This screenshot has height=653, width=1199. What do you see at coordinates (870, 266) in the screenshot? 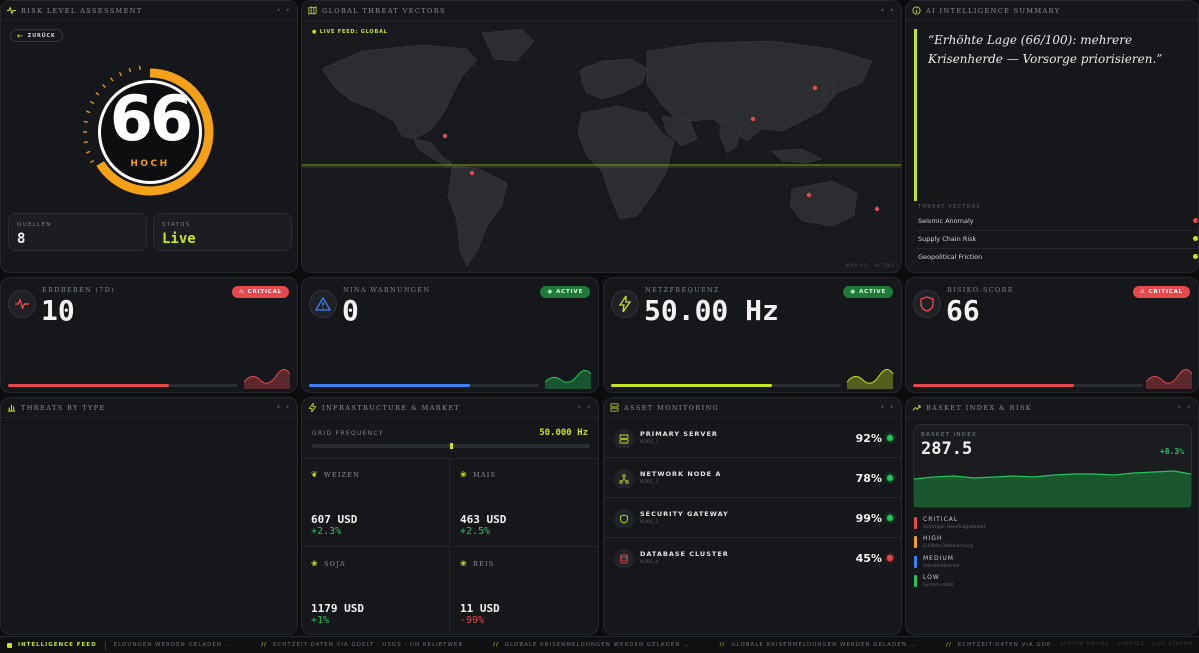
I see `map-corner-label: MAP-01 · ACTIVE` at bounding box center [870, 266].